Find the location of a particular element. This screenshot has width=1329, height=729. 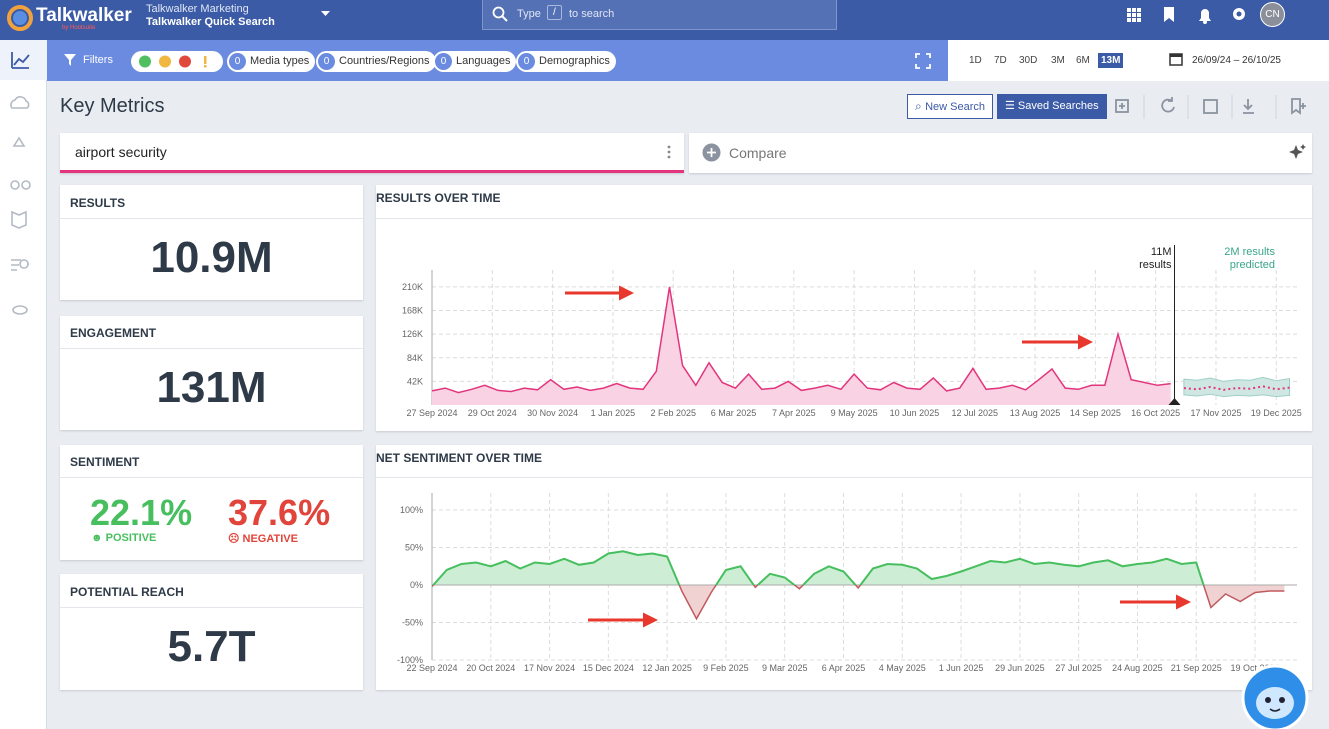

x-tick-label: 1 Jun 2025 is located at coordinates (961, 668).